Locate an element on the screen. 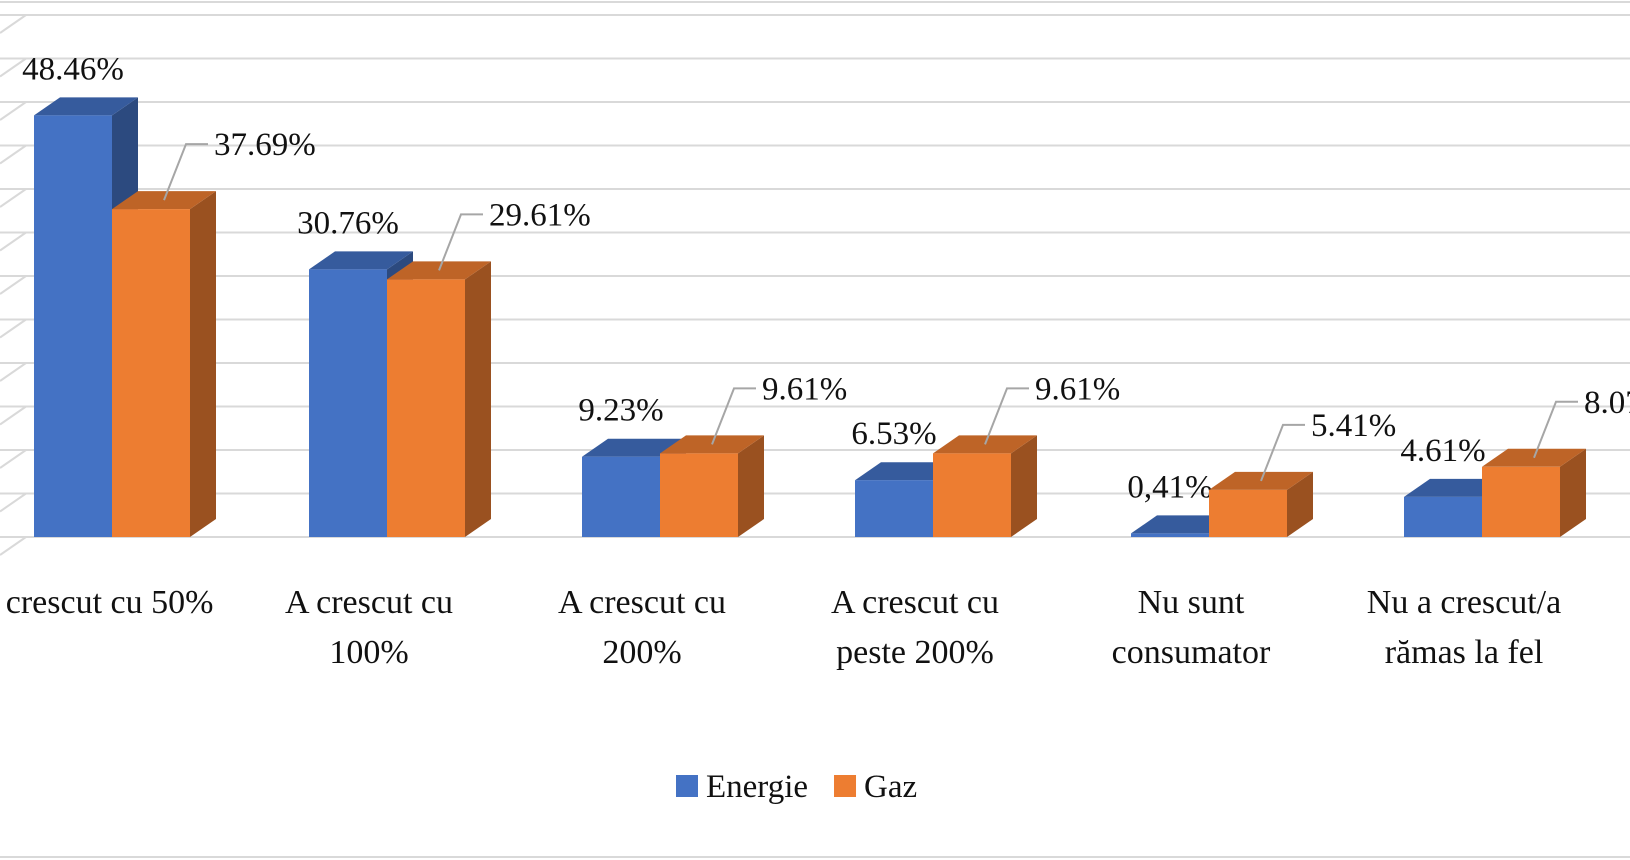 The image size is (1630, 860). data-label: 4.61% is located at coordinates (1442, 451).